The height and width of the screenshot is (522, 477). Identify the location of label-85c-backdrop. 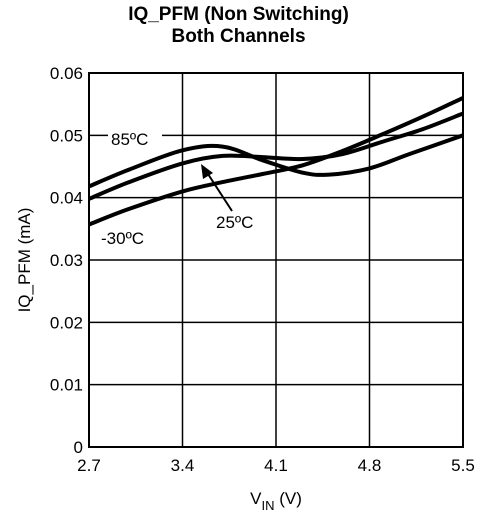
(135, 139).